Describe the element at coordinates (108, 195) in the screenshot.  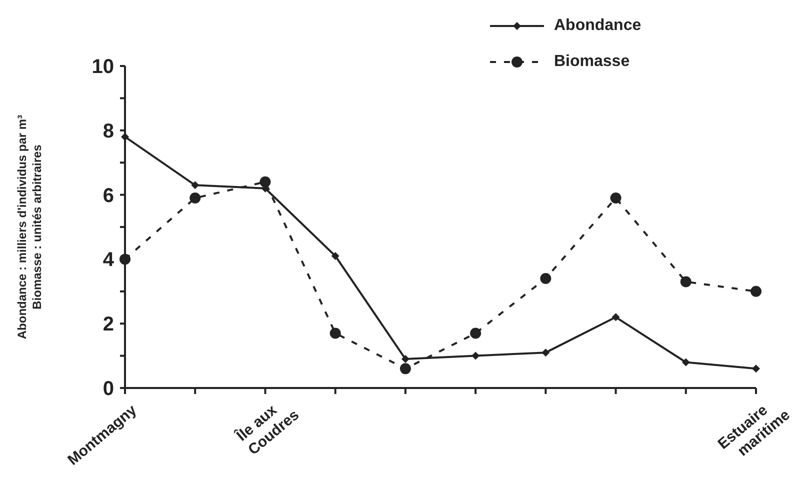
I see `y-tick-label: 6` at that location.